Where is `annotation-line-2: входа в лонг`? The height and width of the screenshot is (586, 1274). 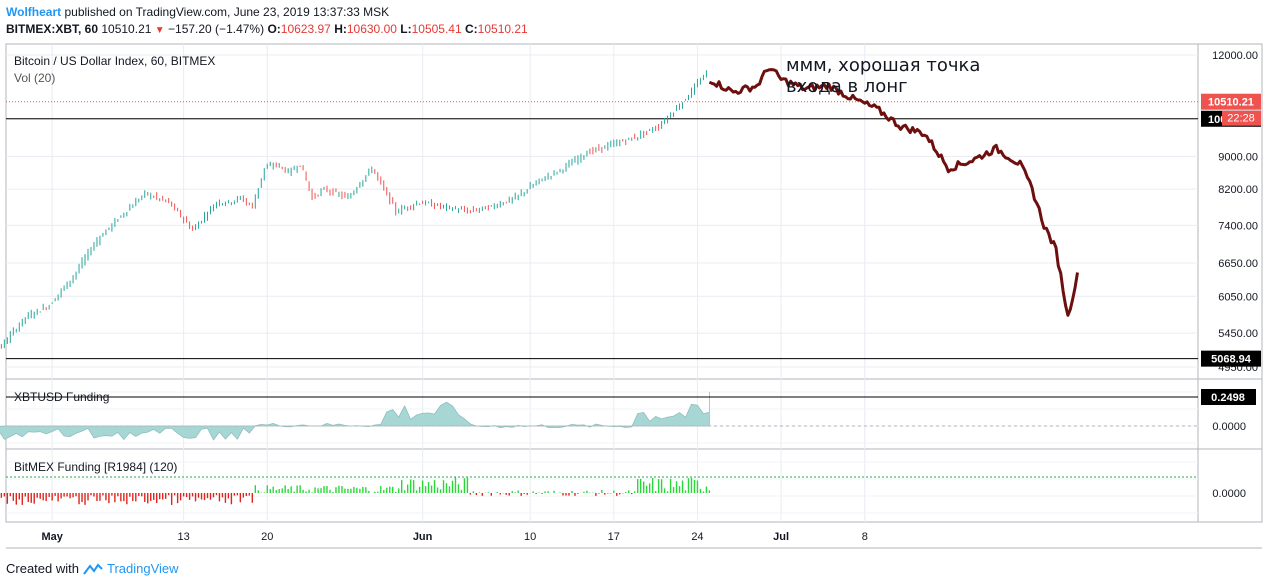 annotation-line-2: входа в лонг is located at coordinates (847, 86).